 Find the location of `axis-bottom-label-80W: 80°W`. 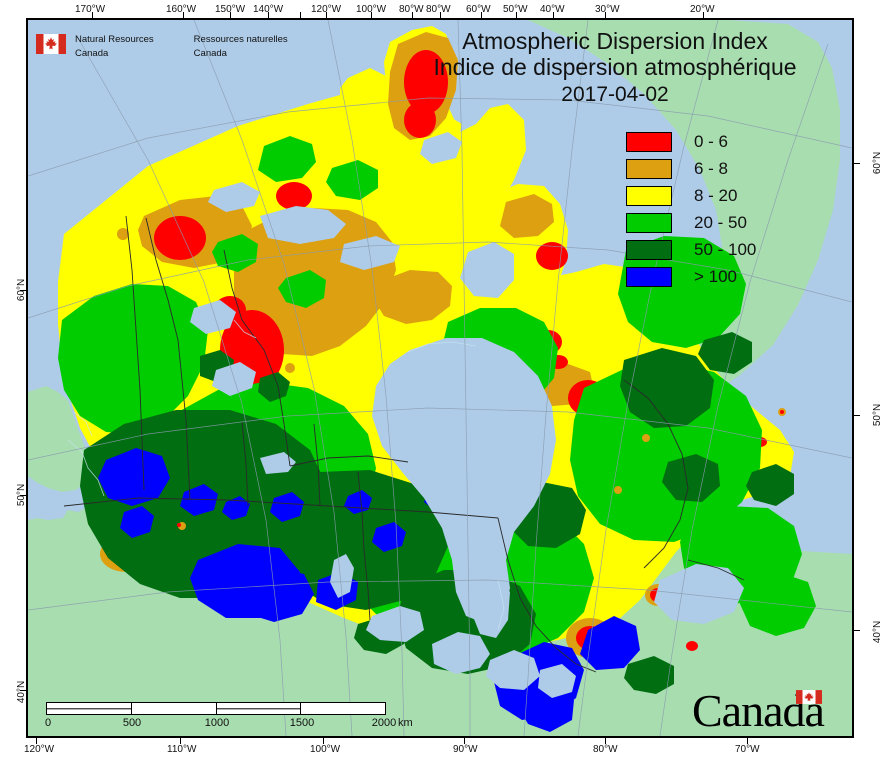

axis-bottom-label-80W: 80°W is located at coordinates (605, 749).